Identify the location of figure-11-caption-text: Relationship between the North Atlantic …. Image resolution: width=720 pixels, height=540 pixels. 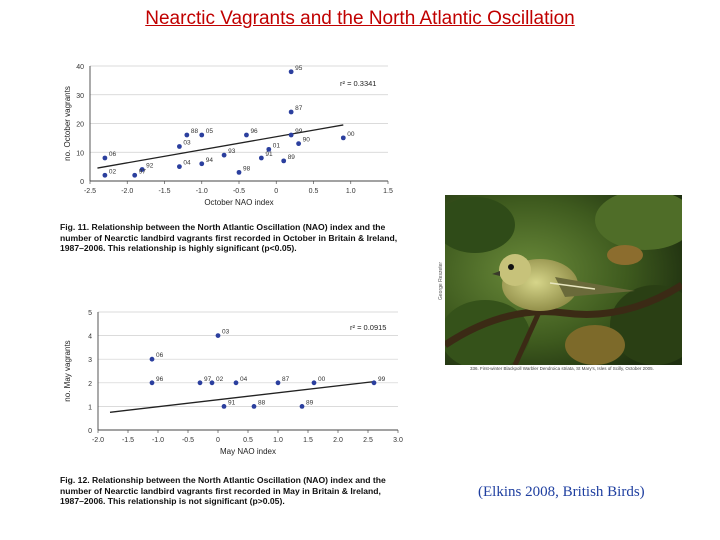
(229, 237).